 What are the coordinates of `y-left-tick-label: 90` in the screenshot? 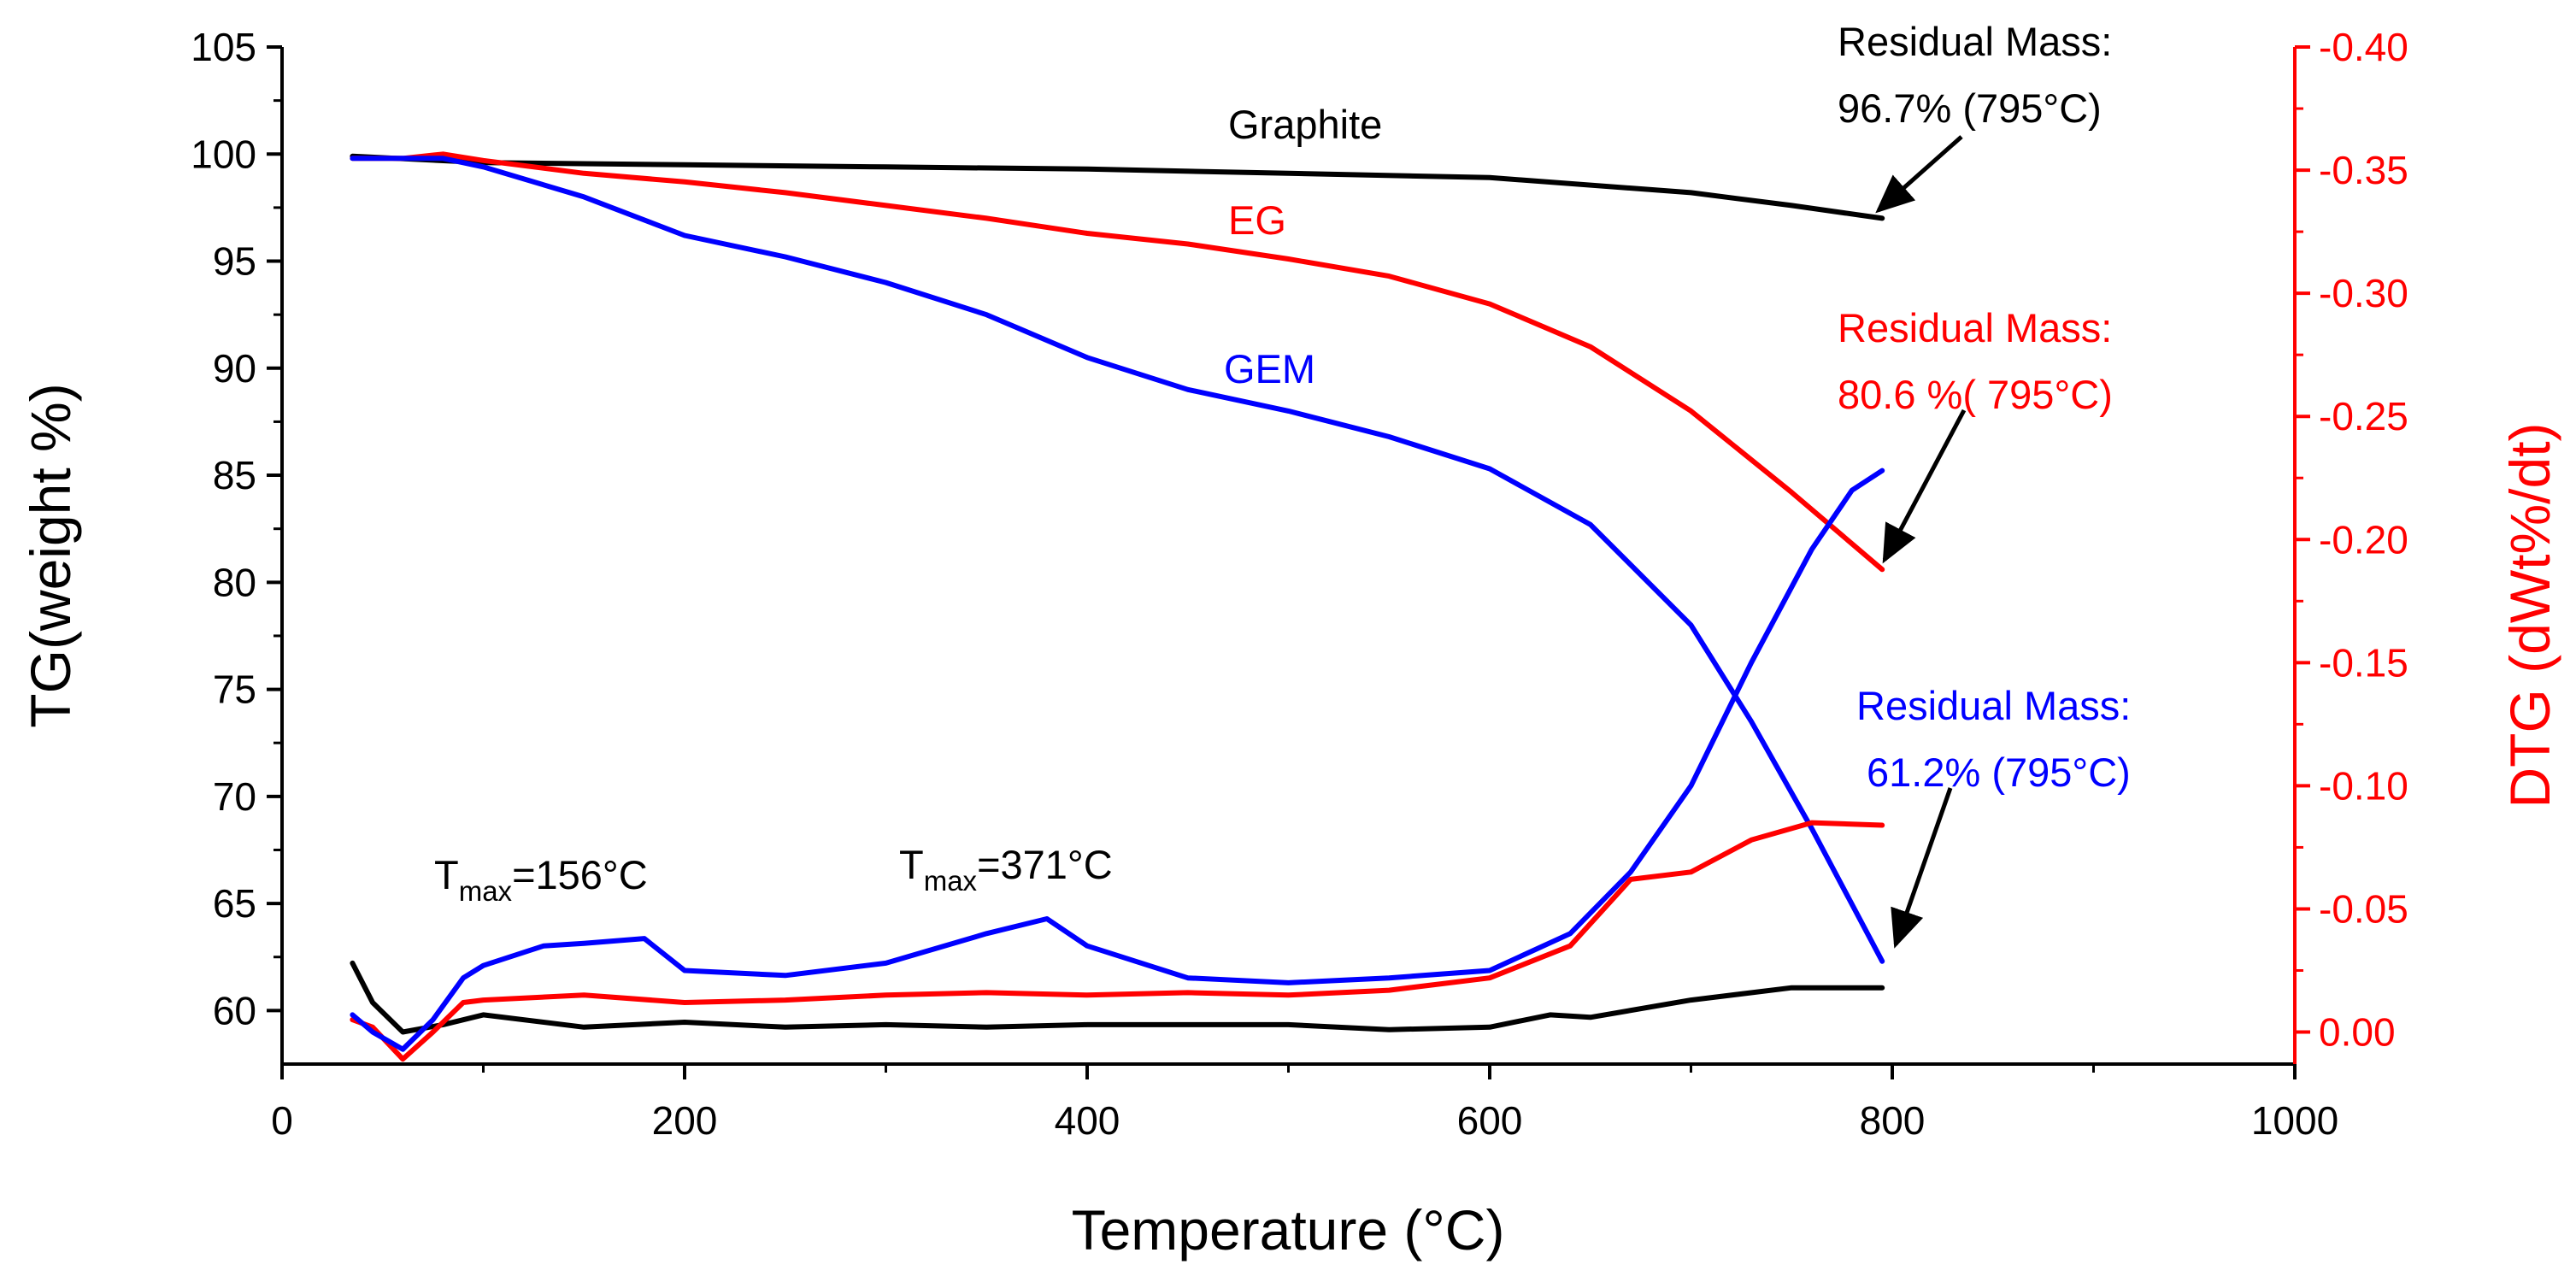 It's located at (234, 368).